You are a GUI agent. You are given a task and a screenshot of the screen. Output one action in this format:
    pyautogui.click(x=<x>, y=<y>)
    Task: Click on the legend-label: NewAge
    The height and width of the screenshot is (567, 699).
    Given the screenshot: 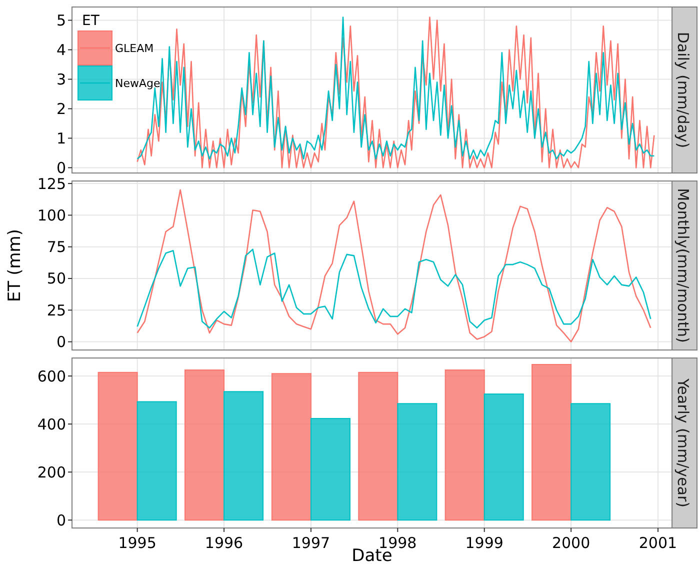 What is the action you would take?
    pyautogui.click(x=137, y=83)
    